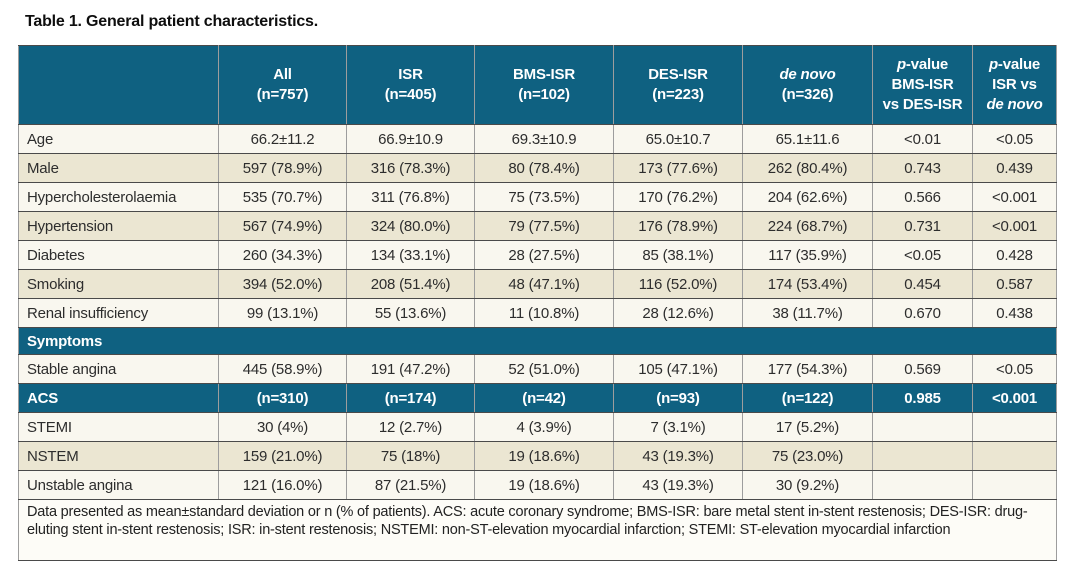 The width and height of the screenshot is (1079, 586). What do you see at coordinates (118, 398) in the screenshot?
I see `row-label: ACS` at bounding box center [118, 398].